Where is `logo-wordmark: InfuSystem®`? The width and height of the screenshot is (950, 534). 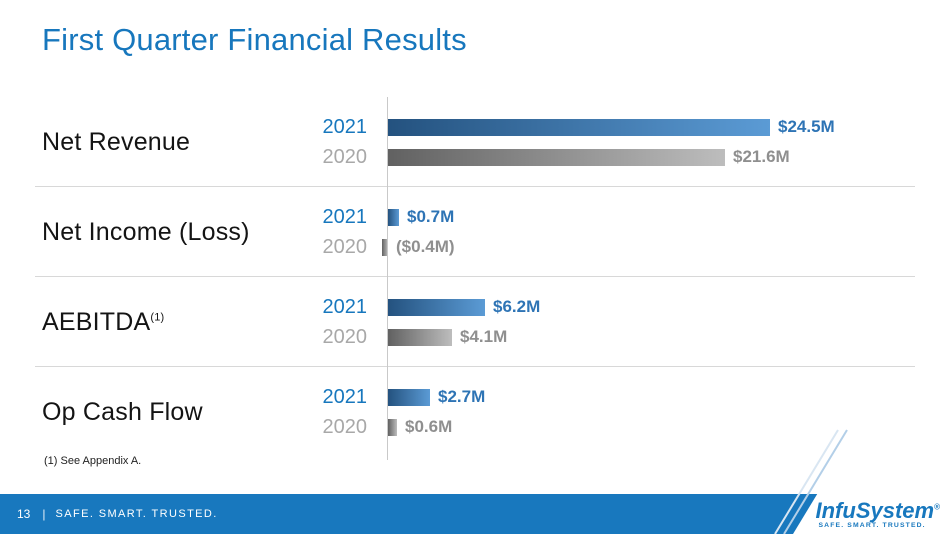
logo-wordmark: InfuSystem® is located at coordinates (878, 510).